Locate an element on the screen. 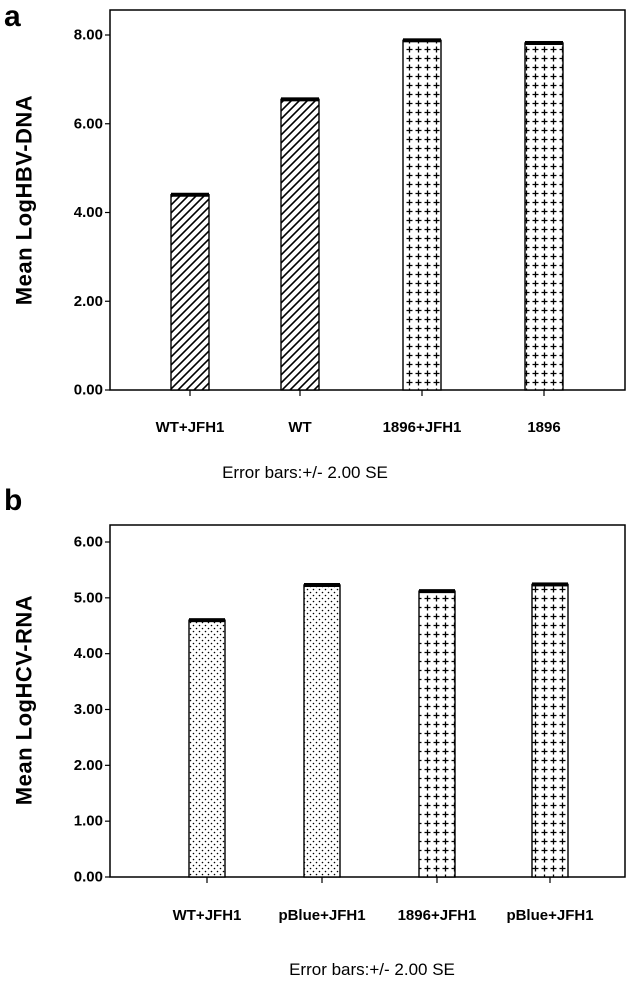 Image resolution: width=640 pixels, height=995 pixels. y-tick-label: 3.00 is located at coordinates (88, 709).